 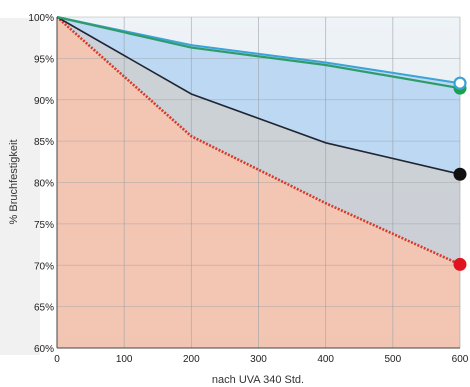 What do you see at coordinates (44, 308) in the screenshot?
I see `y-tick-label: 65%` at bounding box center [44, 308].